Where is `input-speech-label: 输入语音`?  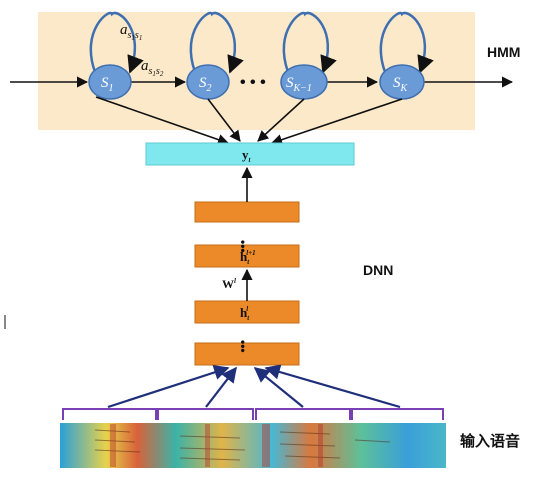 input-speech-label: 输入语音 is located at coordinates (490, 441).